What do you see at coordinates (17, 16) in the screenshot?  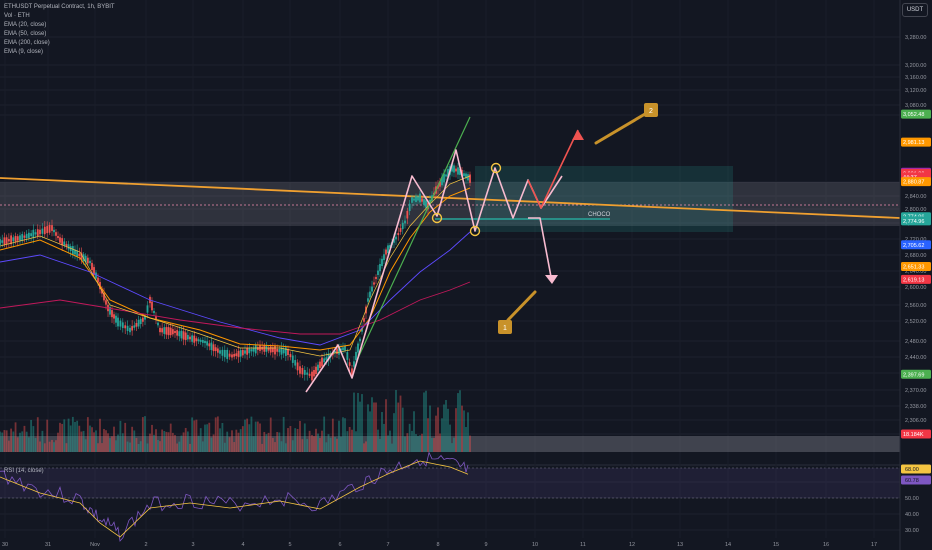 I see `volume-legend: Vol · ETH` at bounding box center [17, 16].